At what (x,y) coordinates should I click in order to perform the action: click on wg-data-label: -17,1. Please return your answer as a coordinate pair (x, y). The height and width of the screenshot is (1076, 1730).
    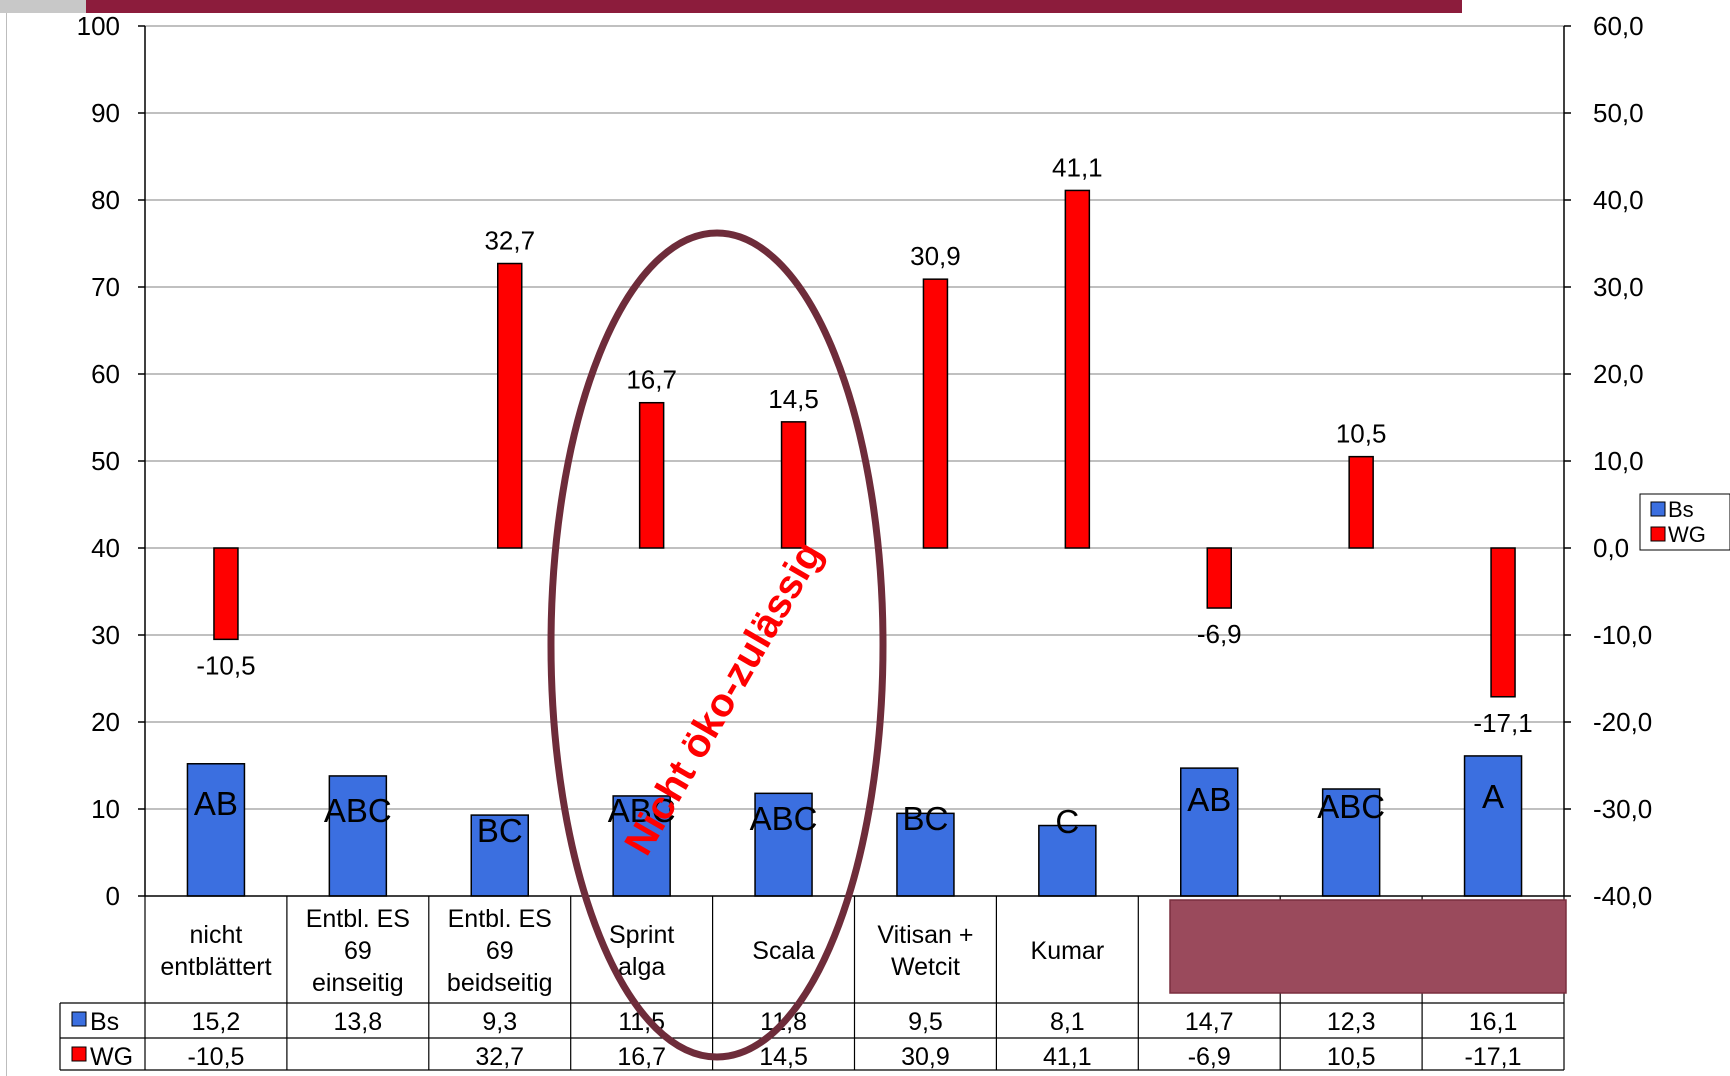
    Looking at the image, I should click on (1502, 723).